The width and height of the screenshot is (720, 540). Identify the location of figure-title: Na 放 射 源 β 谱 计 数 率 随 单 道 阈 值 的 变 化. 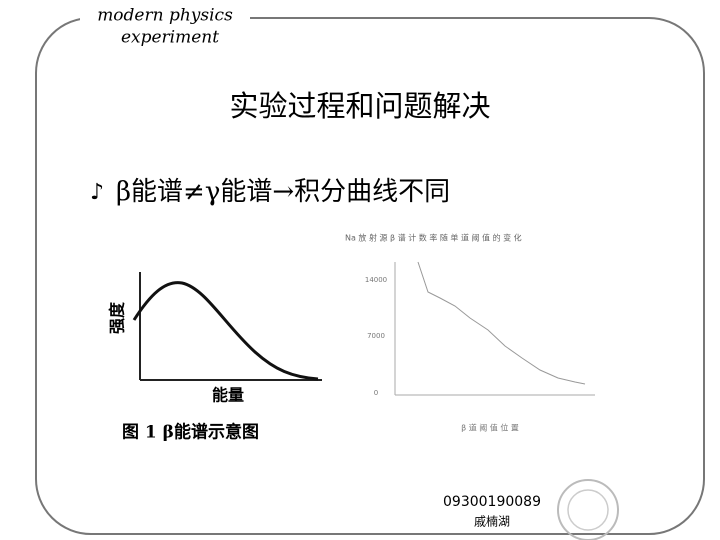
(433, 238).